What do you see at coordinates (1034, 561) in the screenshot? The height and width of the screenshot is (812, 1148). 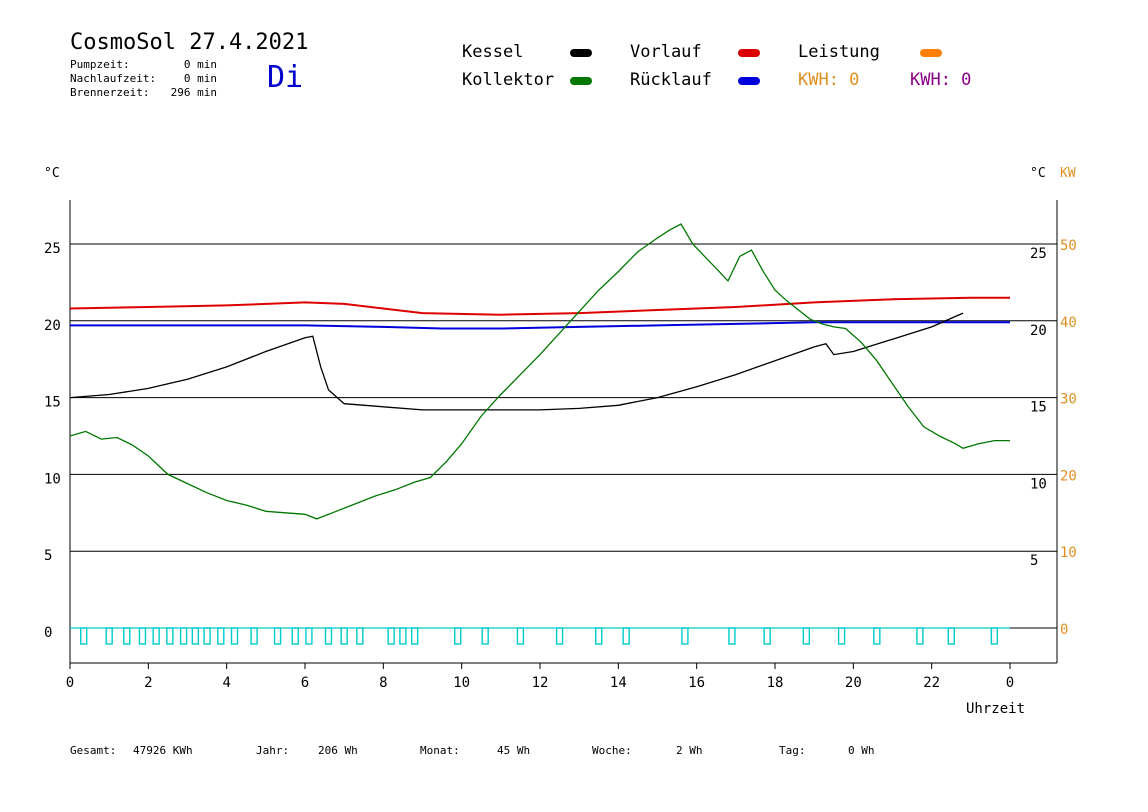 I see `y-tick-right-c-5: 5` at bounding box center [1034, 561].